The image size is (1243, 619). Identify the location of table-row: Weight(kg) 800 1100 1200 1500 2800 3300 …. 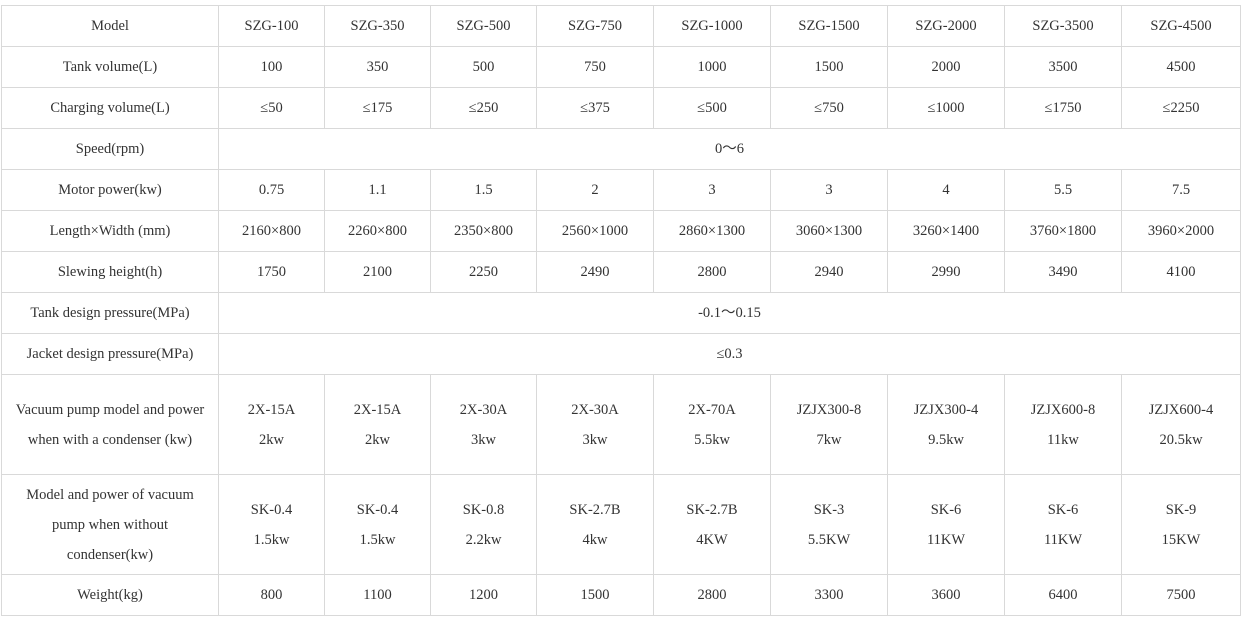
(621, 595).